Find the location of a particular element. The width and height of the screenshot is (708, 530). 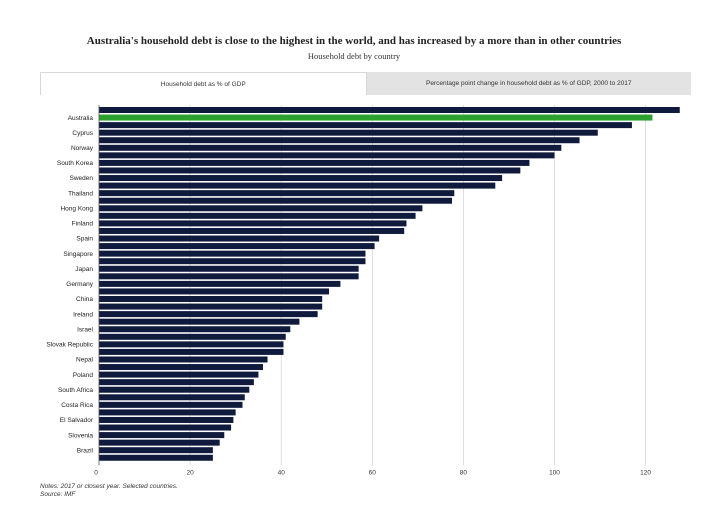

bar-finland is located at coordinates (253, 223).